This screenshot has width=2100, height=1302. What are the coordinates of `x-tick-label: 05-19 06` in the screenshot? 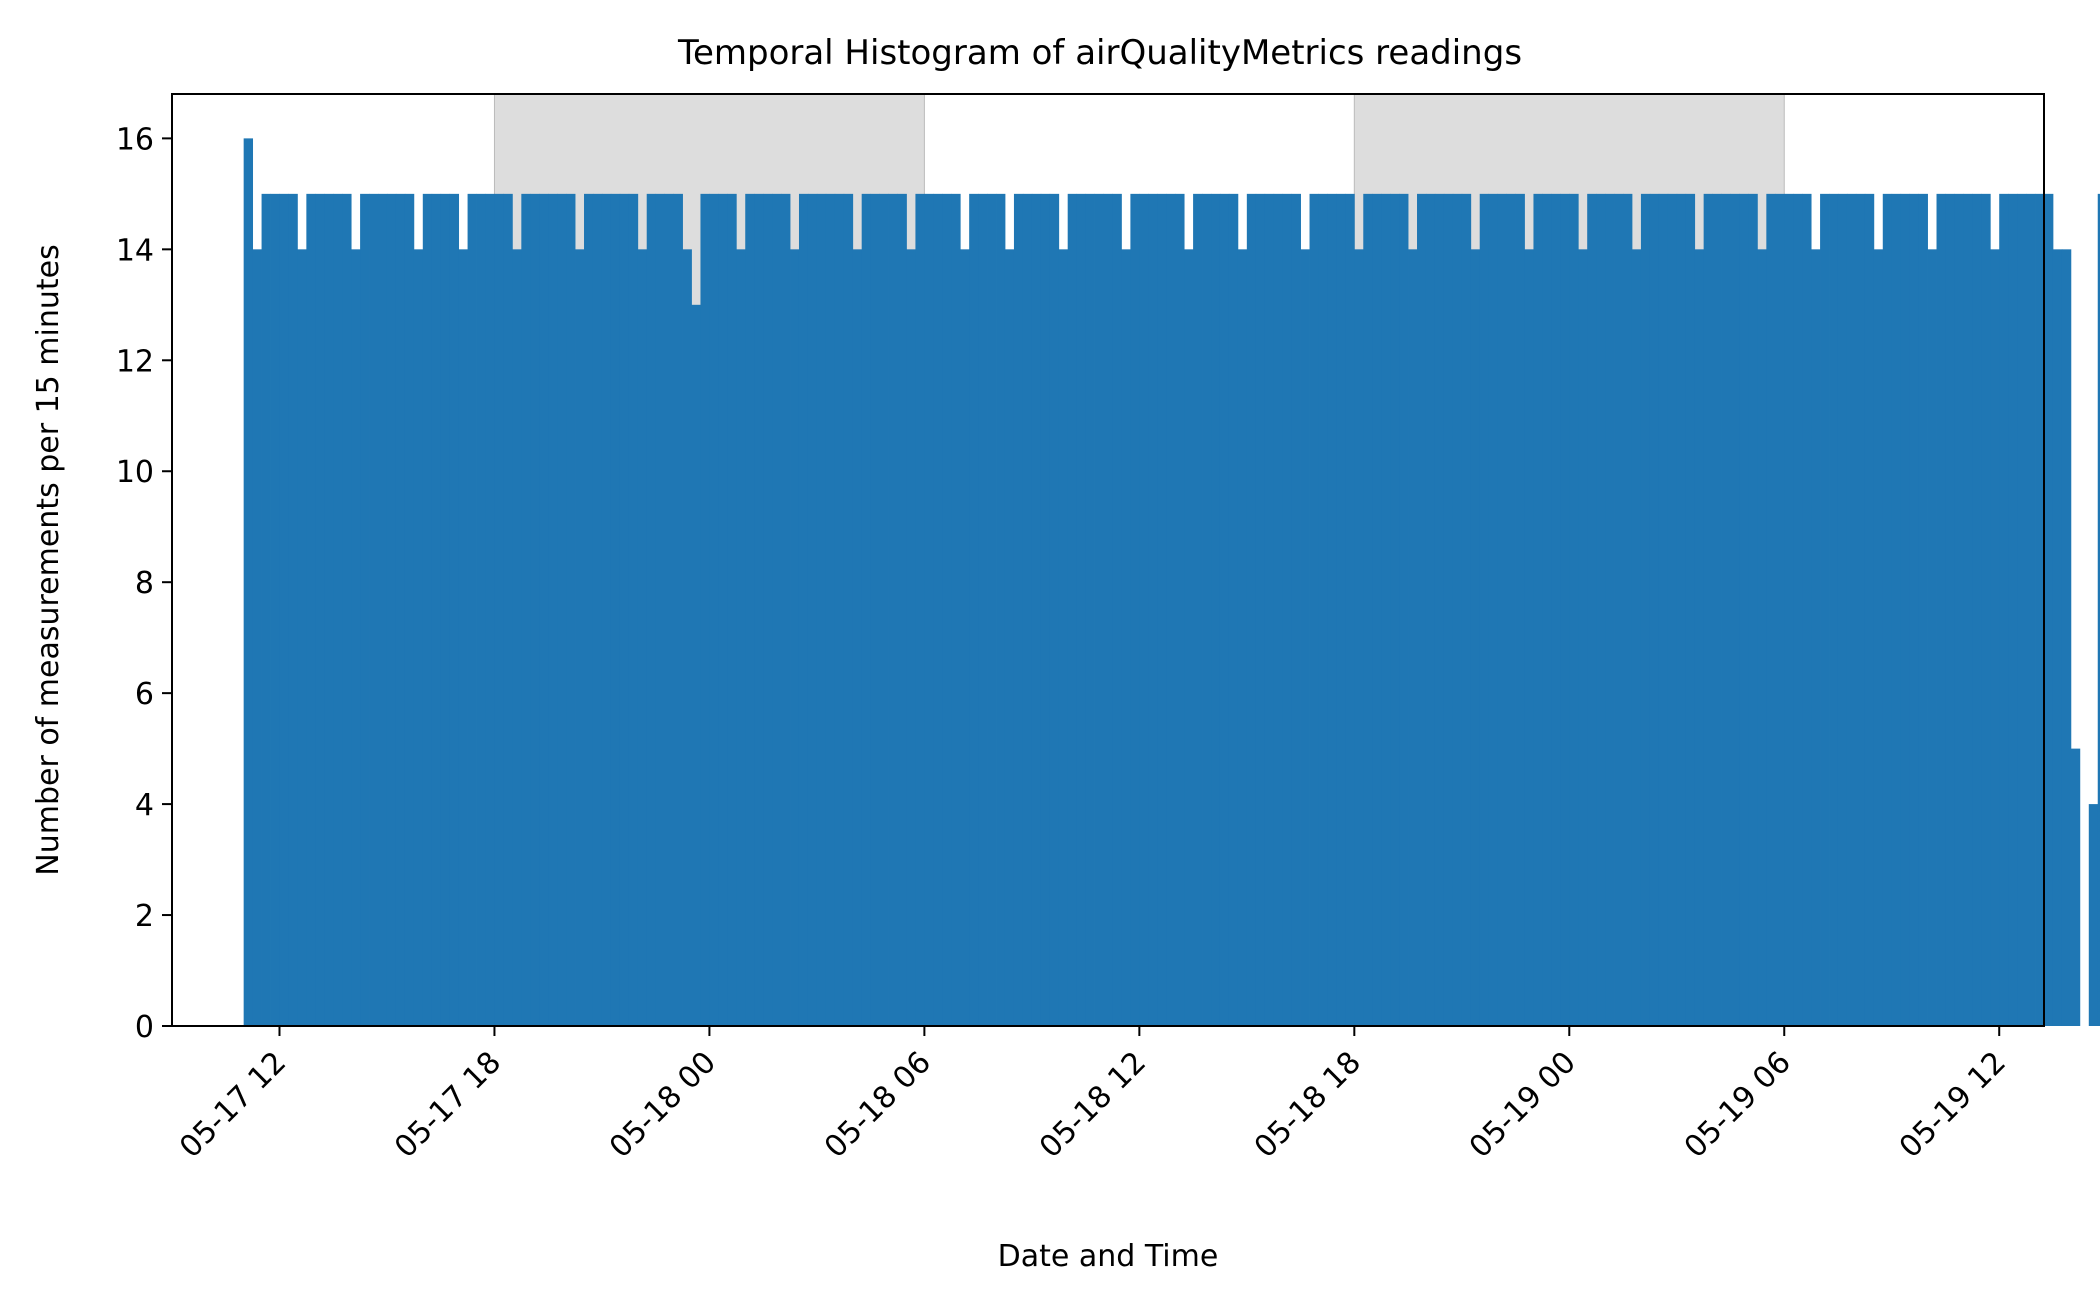 It's located at (1738, 1105).